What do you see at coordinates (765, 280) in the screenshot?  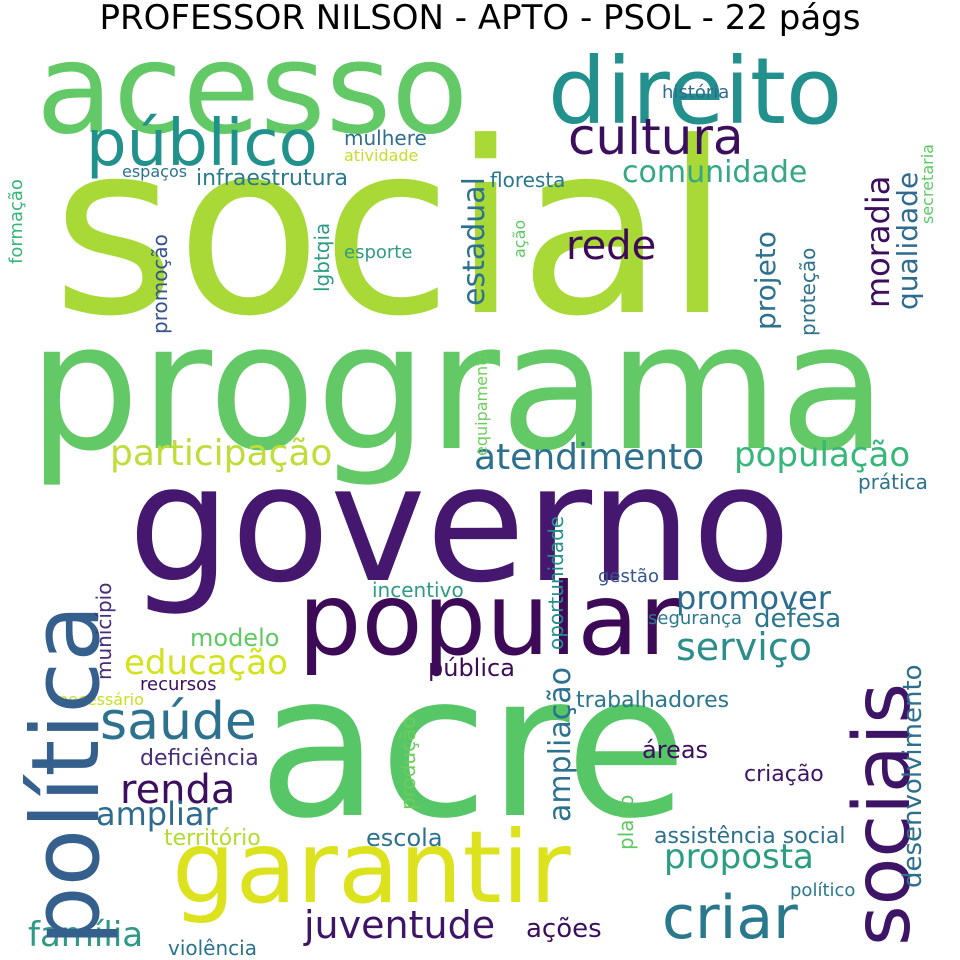 I see `word: projeto` at bounding box center [765, 280].